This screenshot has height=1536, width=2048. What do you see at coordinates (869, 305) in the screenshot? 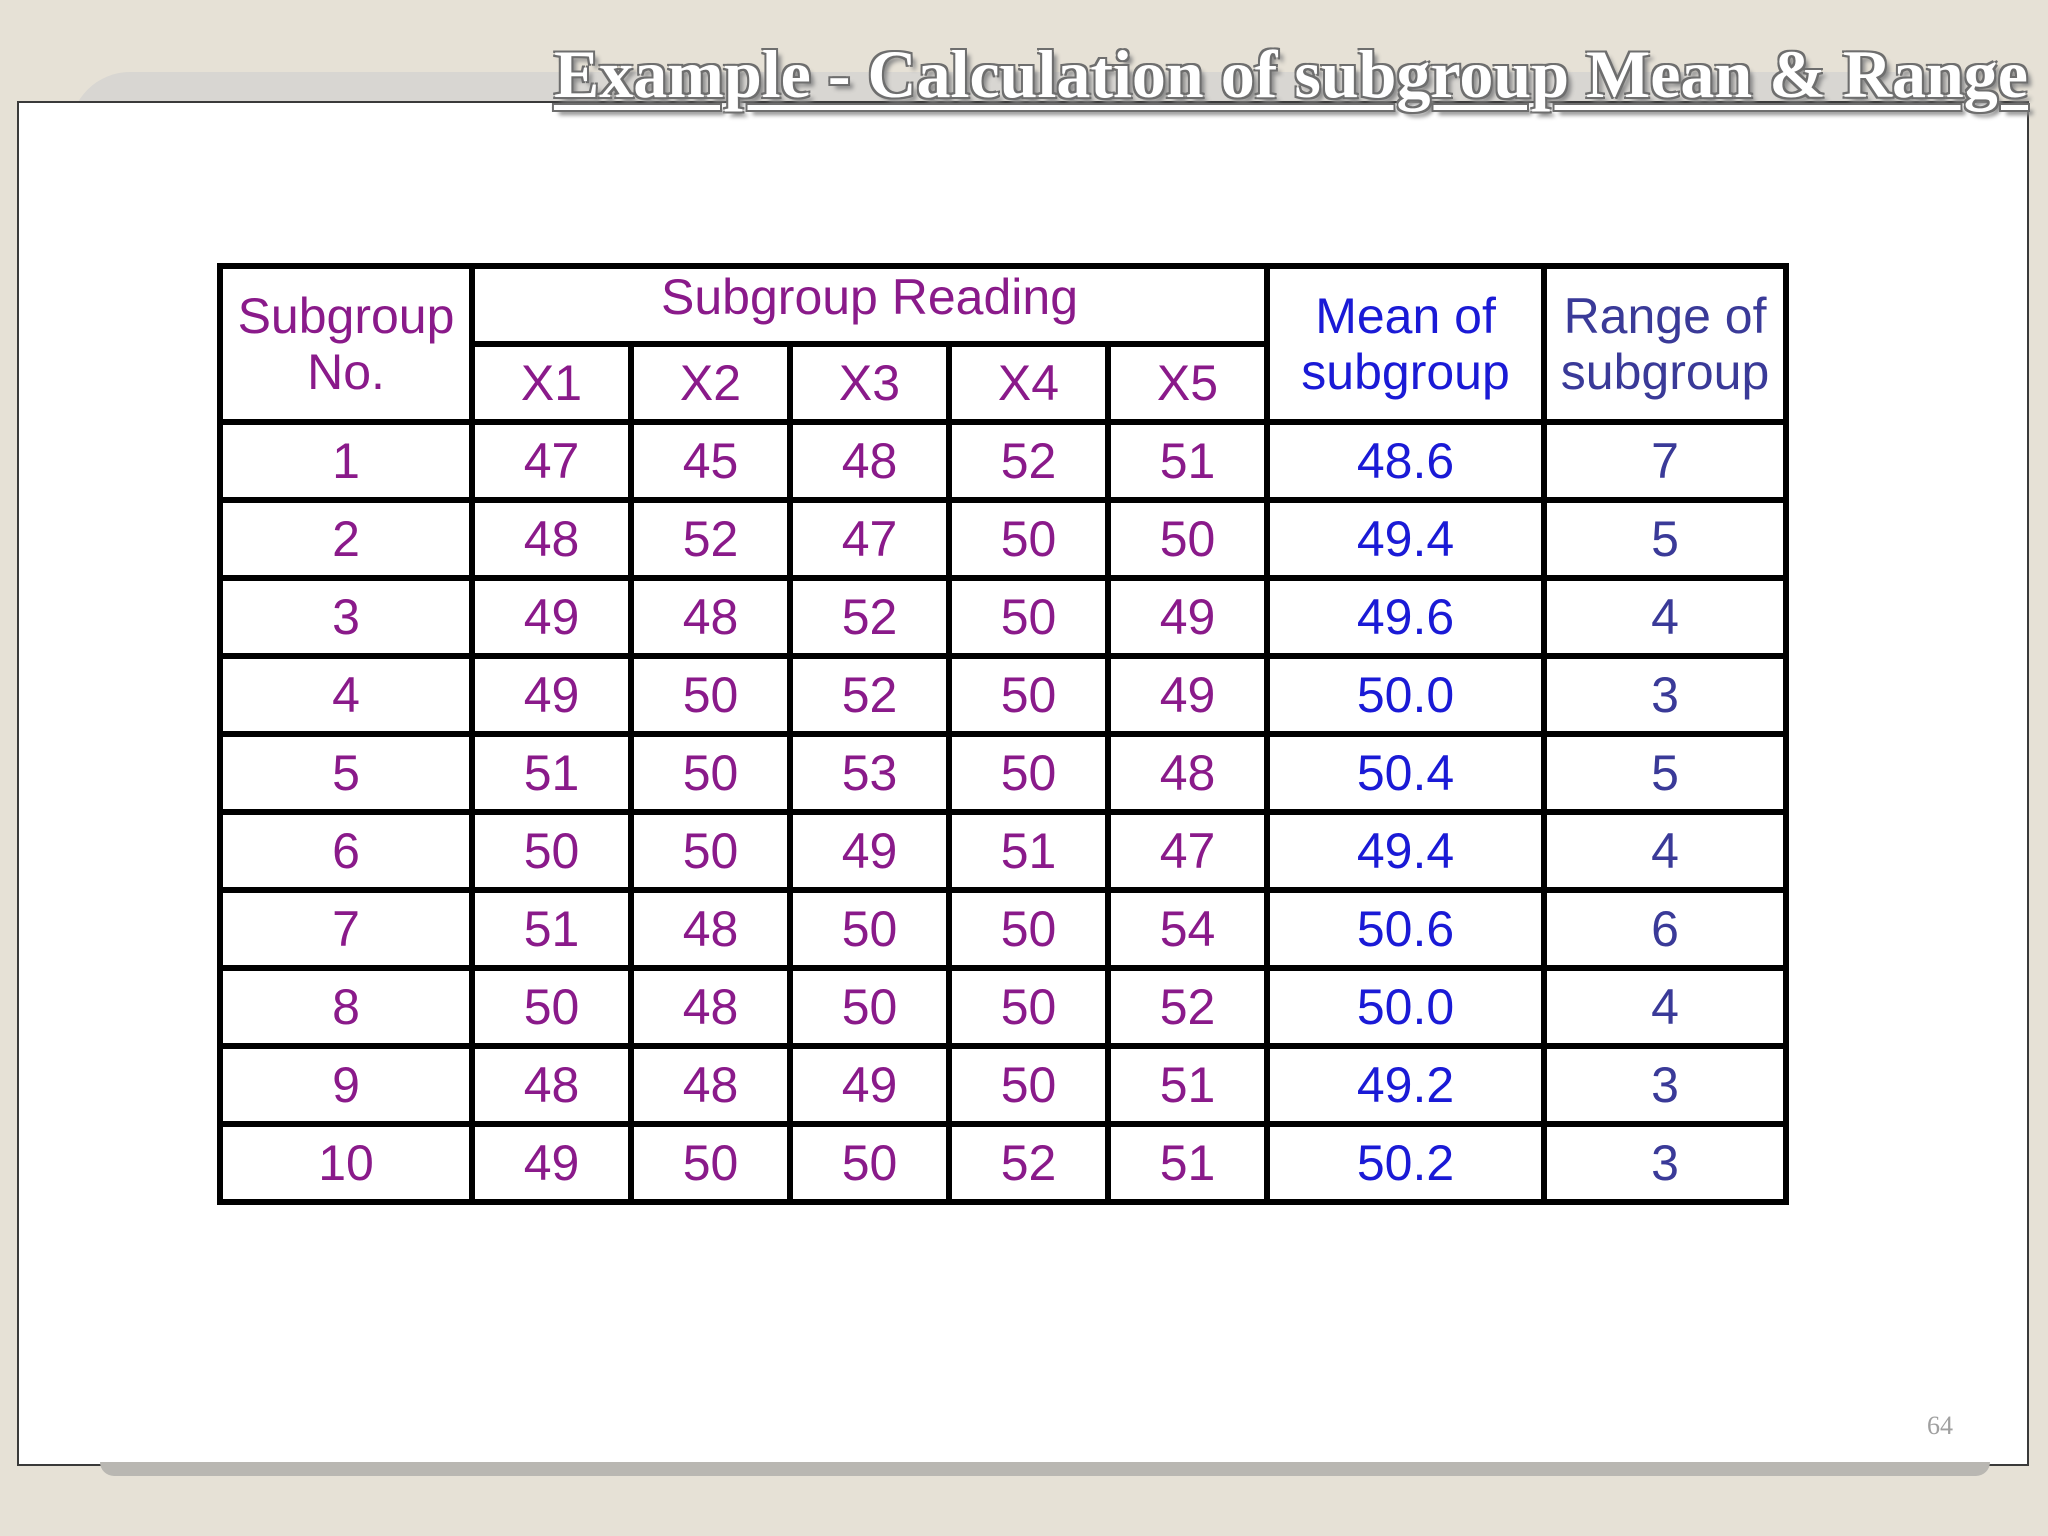
I see `header-subgroup-reading: Subgroup Reading` at bounding box center [869, 305].